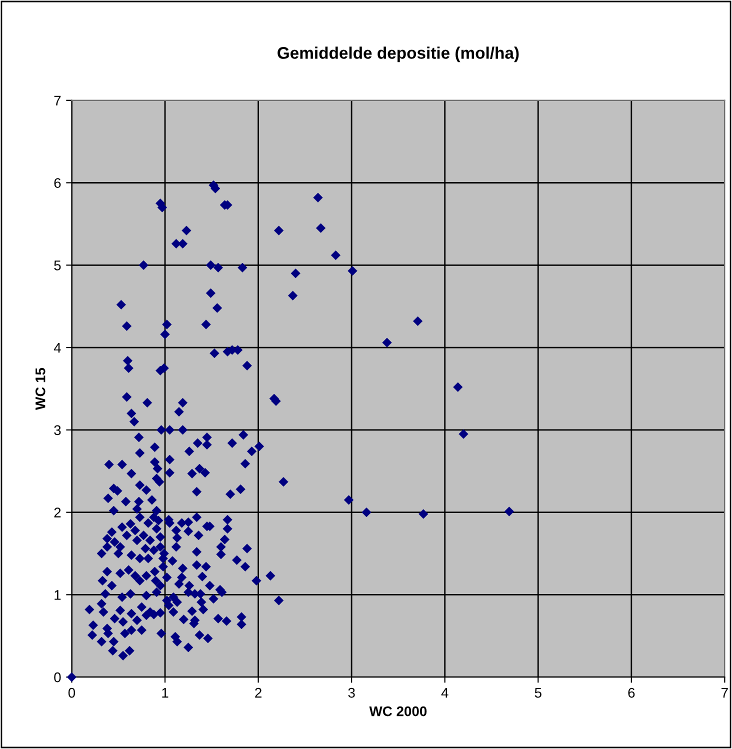 The height and width of the screenshot is (749, 732). What do you see at coordinates (165, 693) in the screenshot?
I see `x-tick-label: 1` at bounding box center [165, 693].